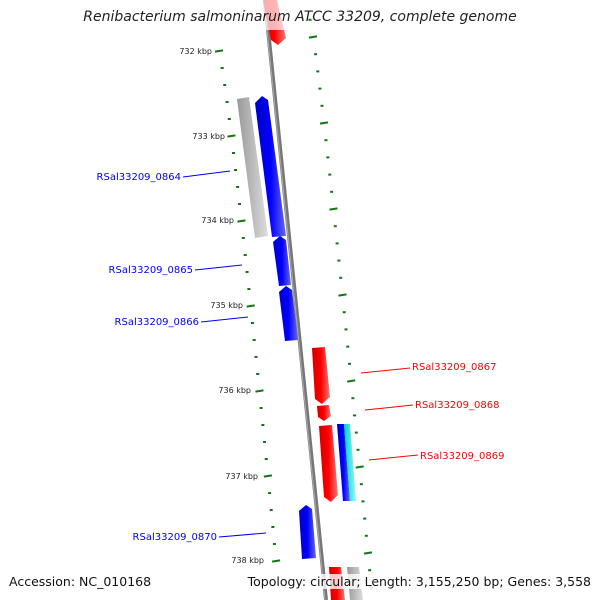  Describe the element at coordinates (226, 305) in the screenshot. I see `tick-label: 735 kbp` at that location.